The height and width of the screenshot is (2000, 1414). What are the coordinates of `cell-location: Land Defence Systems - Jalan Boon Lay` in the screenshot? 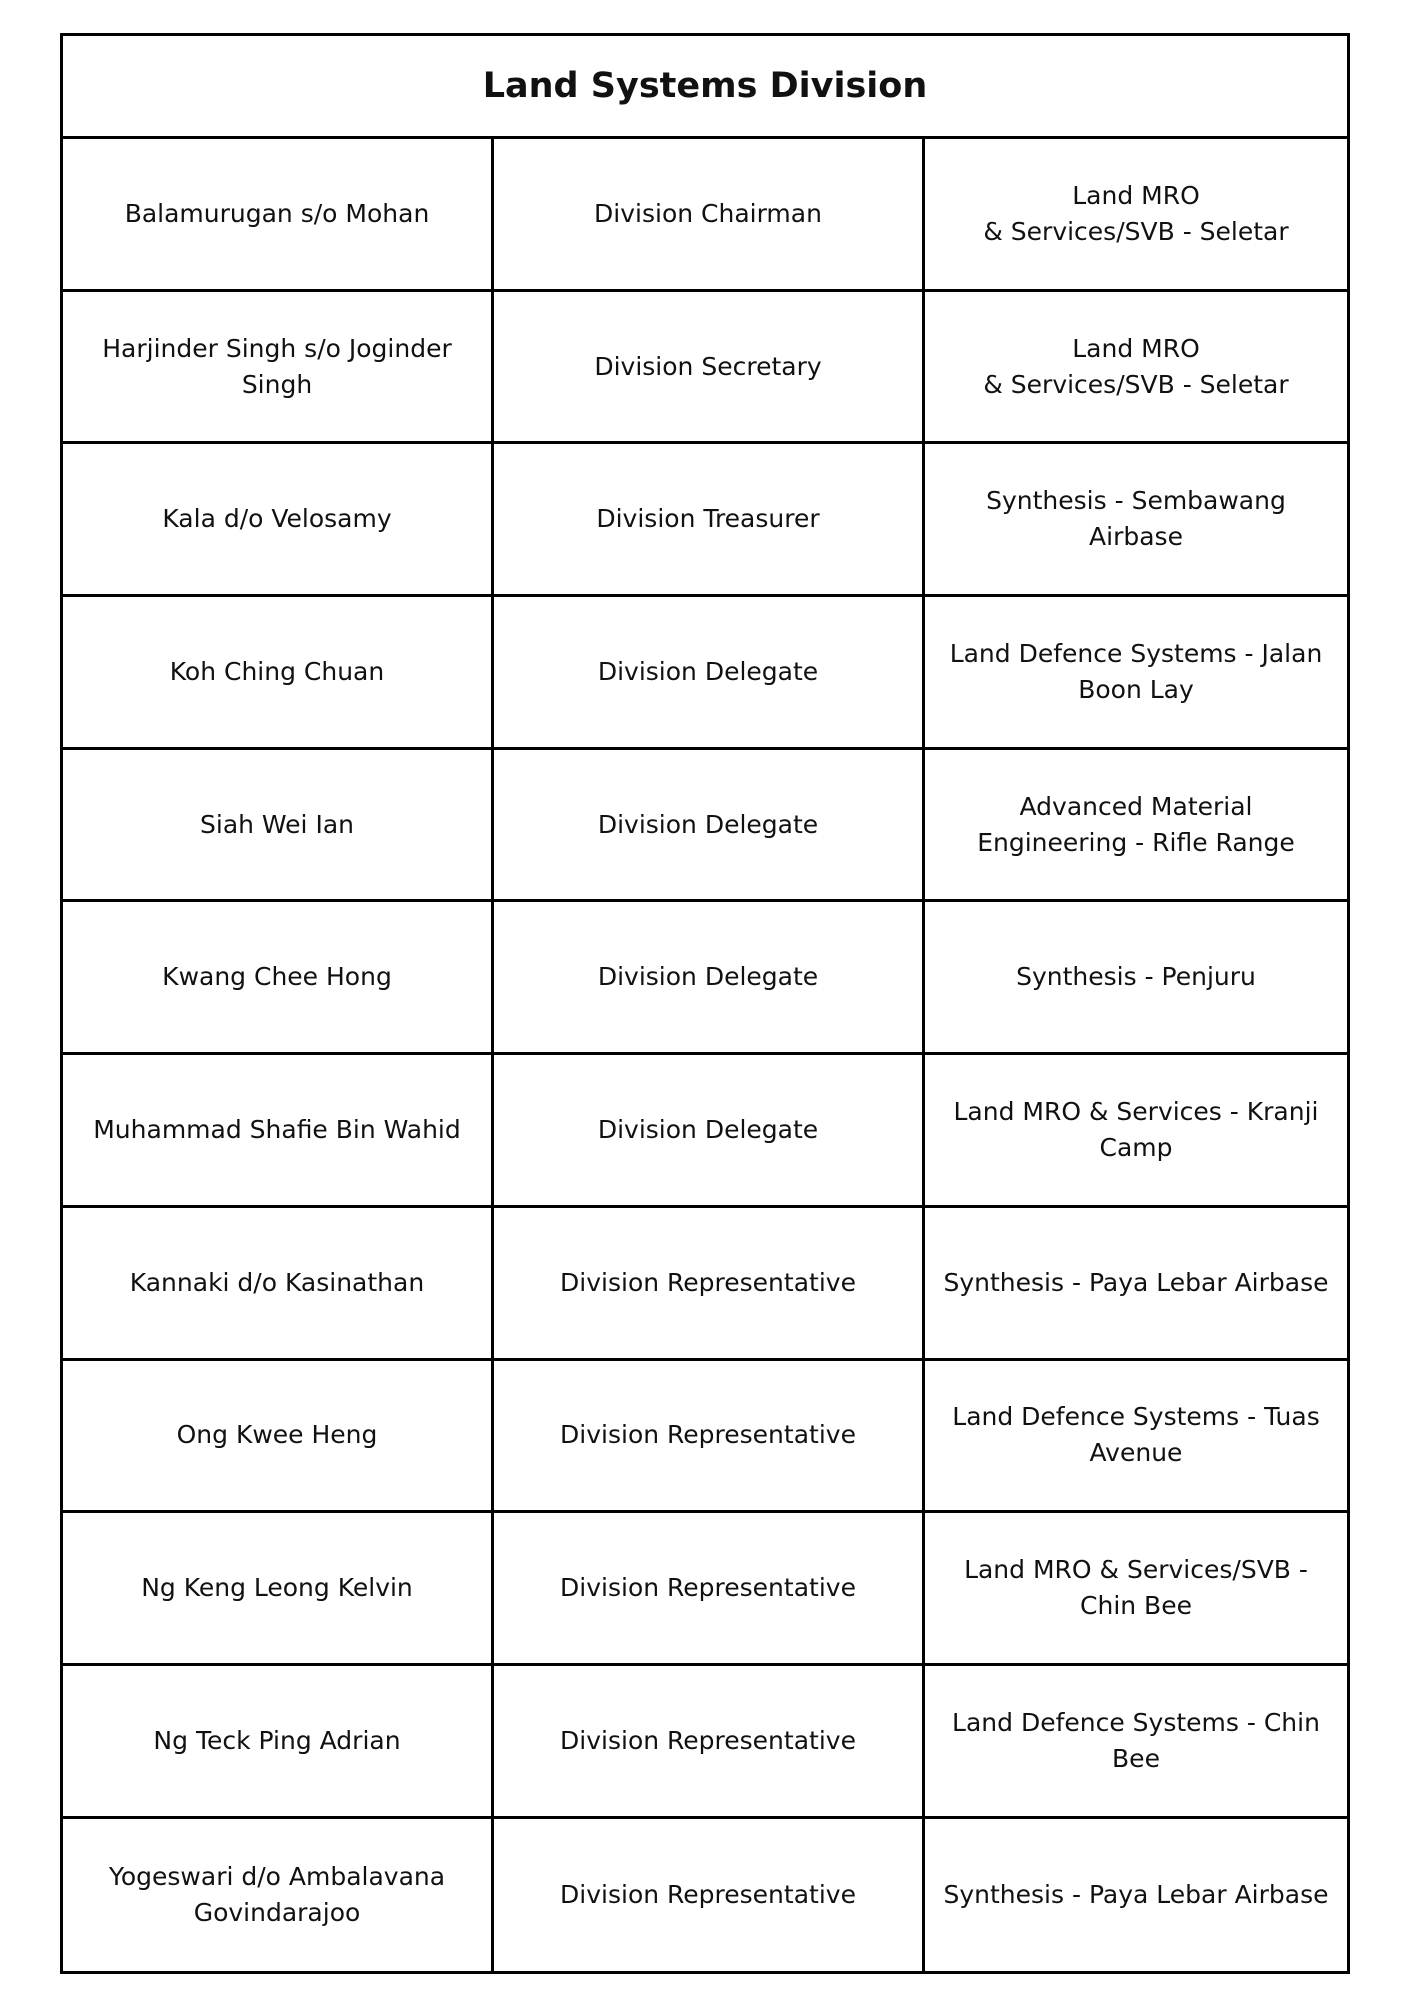 It's located at (1136, 671).